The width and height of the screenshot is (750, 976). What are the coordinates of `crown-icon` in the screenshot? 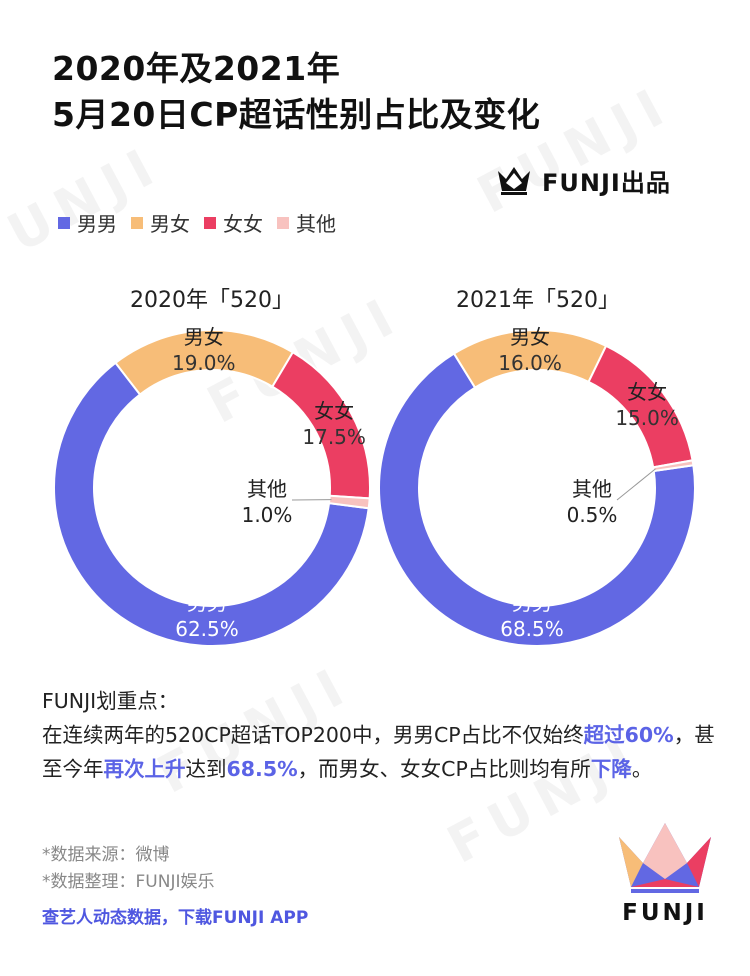 It's located at (514, 181).